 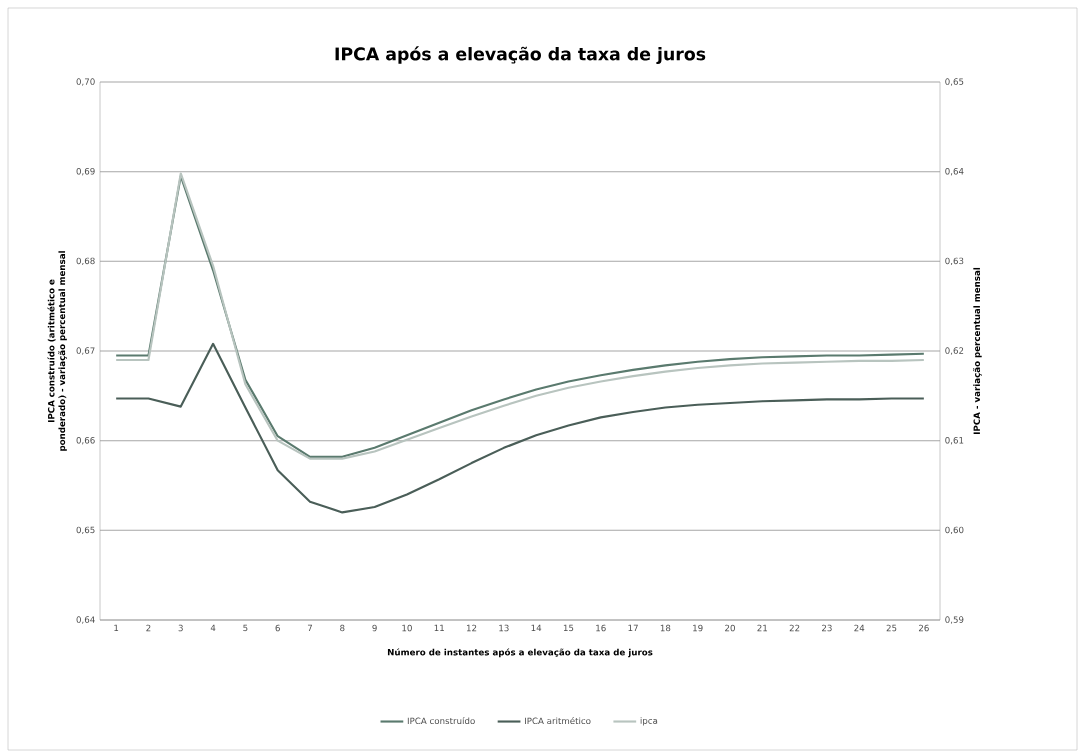 I want to click on y-tick-label: 0,64, so click(x=85, y=620).